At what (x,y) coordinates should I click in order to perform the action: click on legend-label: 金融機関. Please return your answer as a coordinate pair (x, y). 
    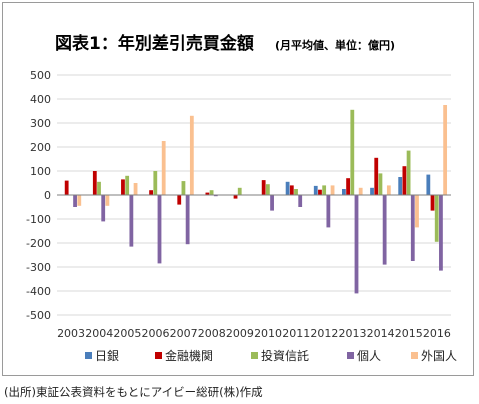
    Looking at the image, I should click on (189, 355).